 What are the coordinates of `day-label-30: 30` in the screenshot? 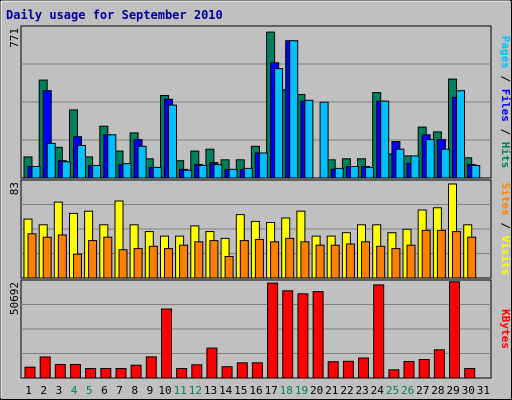 It's located at (468, 390).